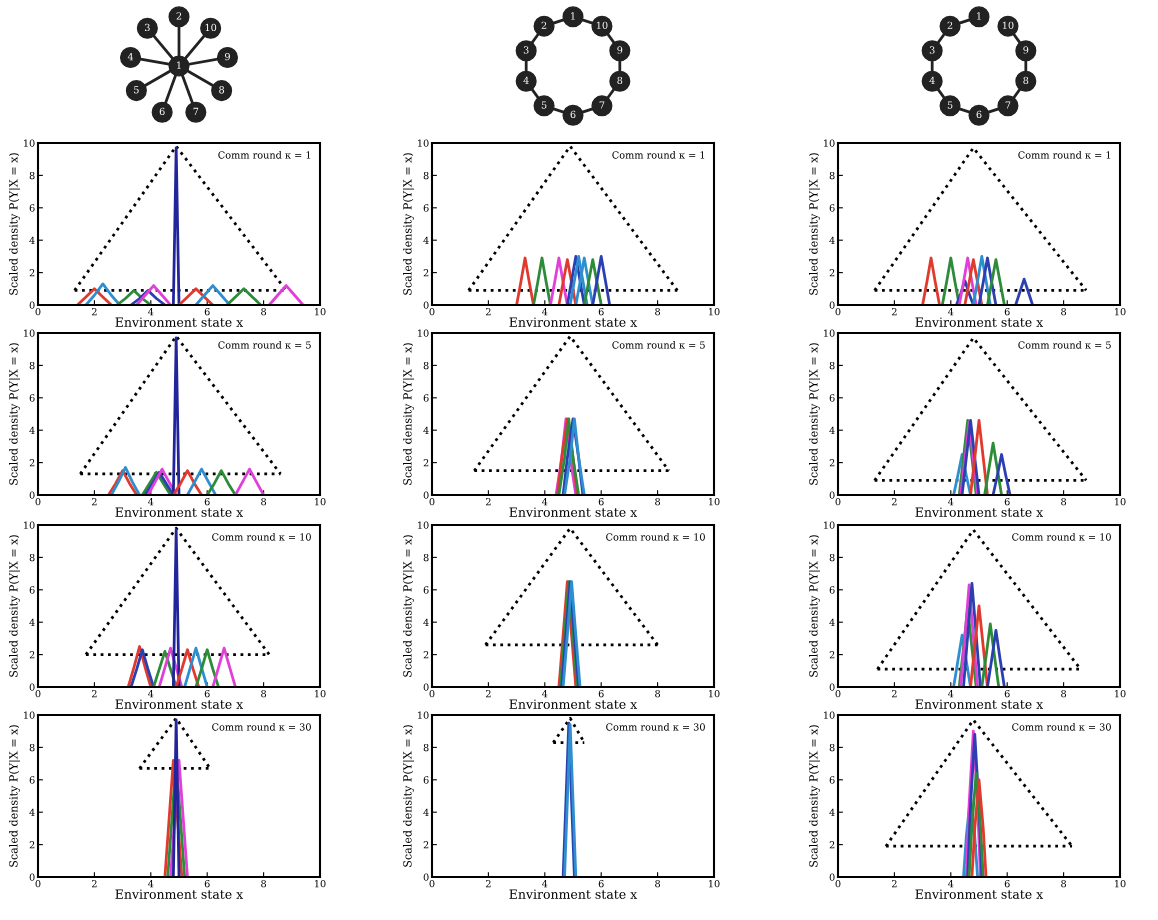 Image resolution: width=1158 pixels, height=920 pixels. What do you see at coordinates (179, 16) in the screenshot?
I see `text: 2` at bounding box center [179, 16].